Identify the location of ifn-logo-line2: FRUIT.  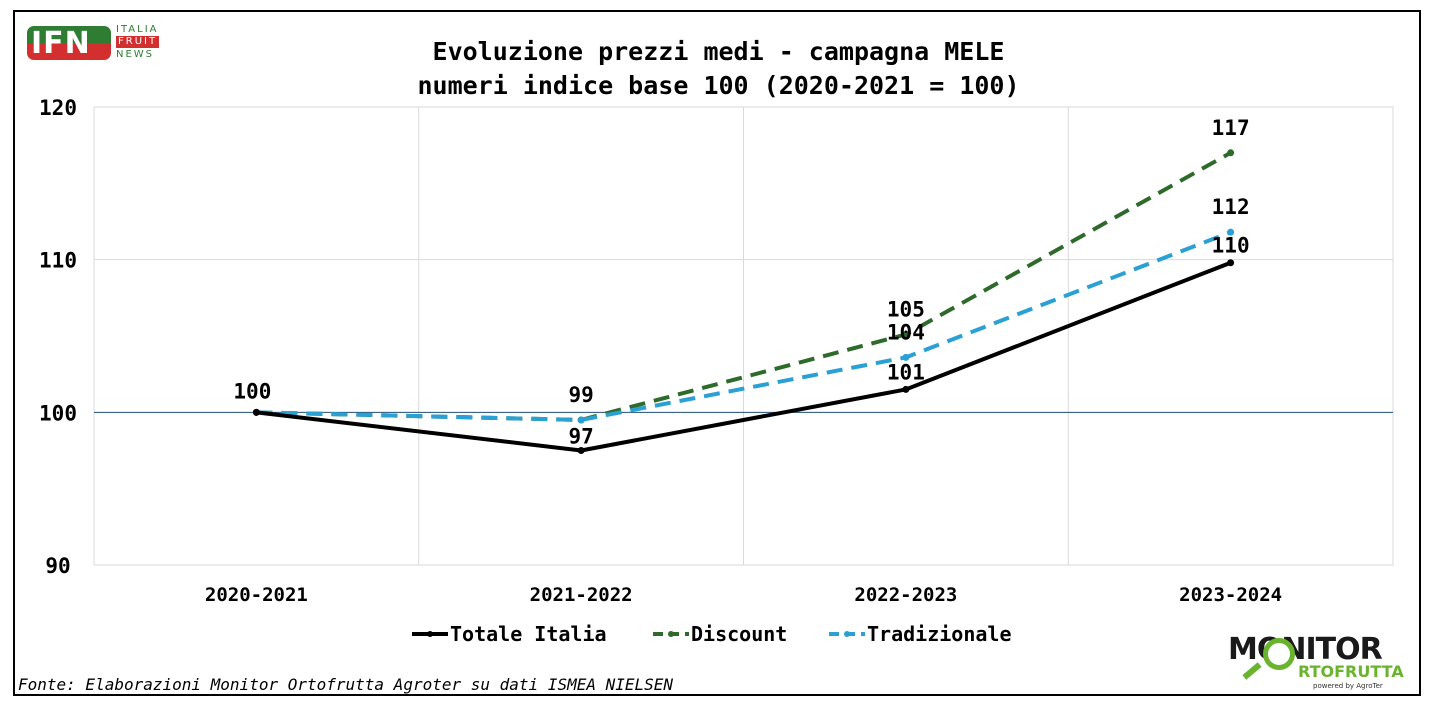
(138, 42).